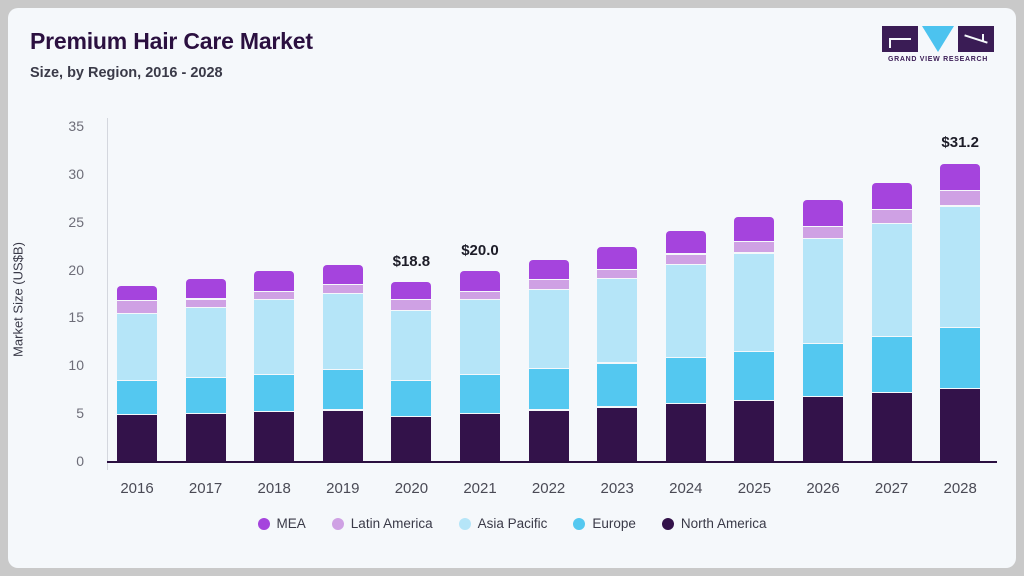  Describe the element at coordinates (382, 523) in the screenshot. I see `legend-item-latin-america: Latin America` at that location.